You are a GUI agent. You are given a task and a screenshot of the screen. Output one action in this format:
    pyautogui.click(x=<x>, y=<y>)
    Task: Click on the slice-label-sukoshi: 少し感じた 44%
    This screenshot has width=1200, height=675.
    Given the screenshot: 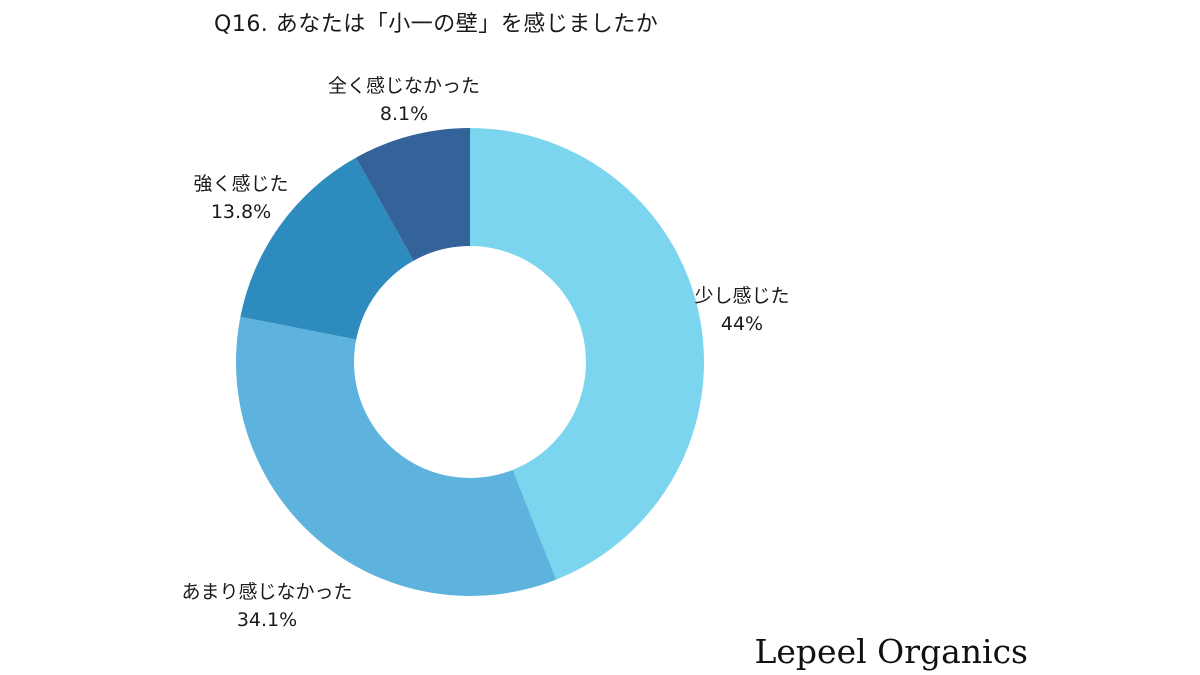 What is the action you would take?
    pyautogui.click(x=741, y=310)
    